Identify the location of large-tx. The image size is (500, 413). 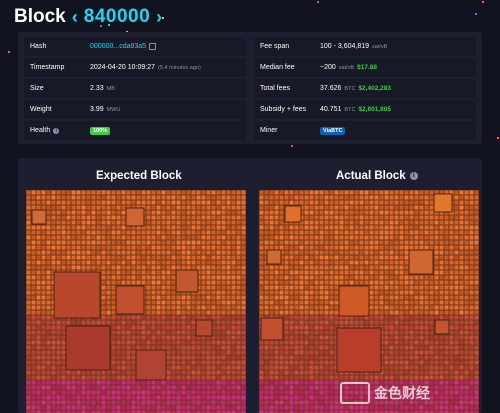
(187, 281).